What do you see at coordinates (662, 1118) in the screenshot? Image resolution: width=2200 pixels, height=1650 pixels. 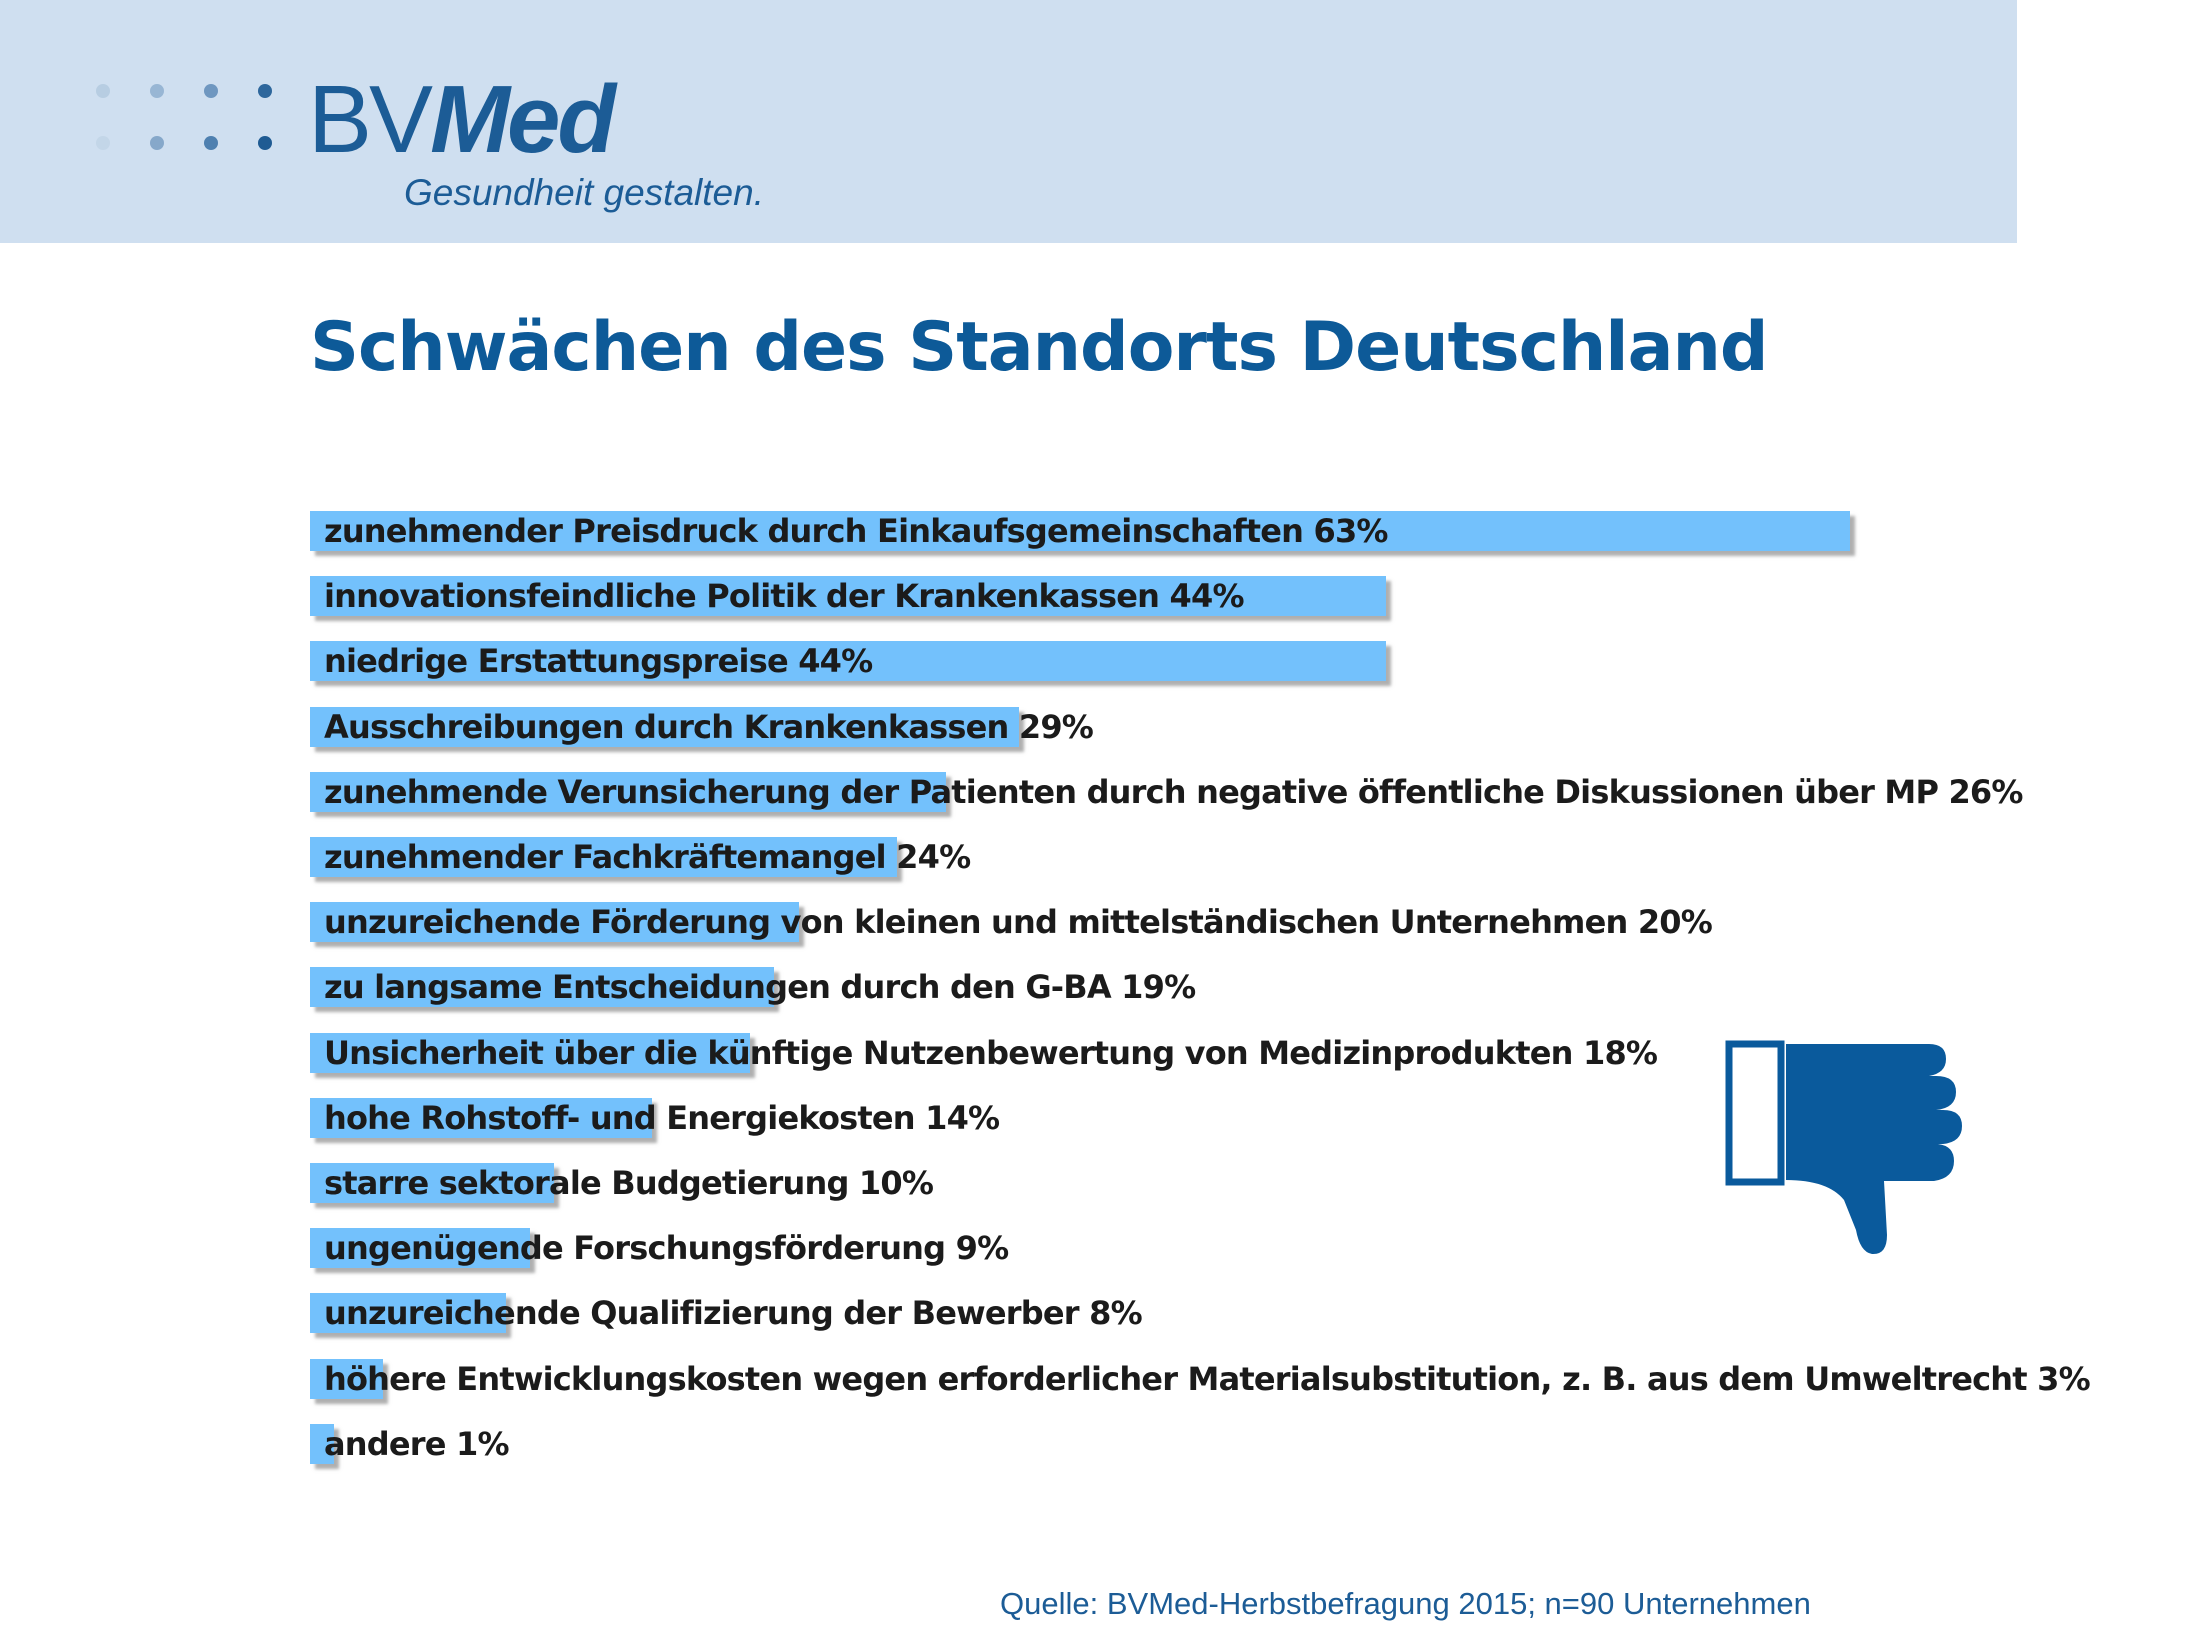 I see `bar-label: hohe Rohstoff- und Energiekosten 14%` at bounding box center [662, 1118].